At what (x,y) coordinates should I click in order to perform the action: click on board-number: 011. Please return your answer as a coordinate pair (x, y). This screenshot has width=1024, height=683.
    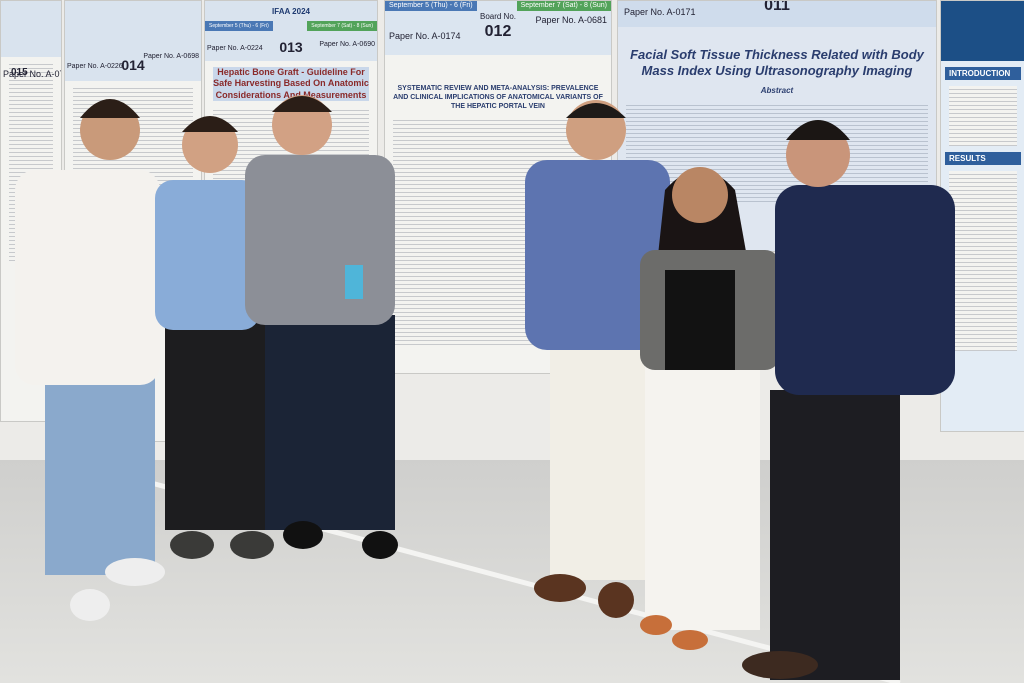
    Looking at the image, I should click on (777, 7).